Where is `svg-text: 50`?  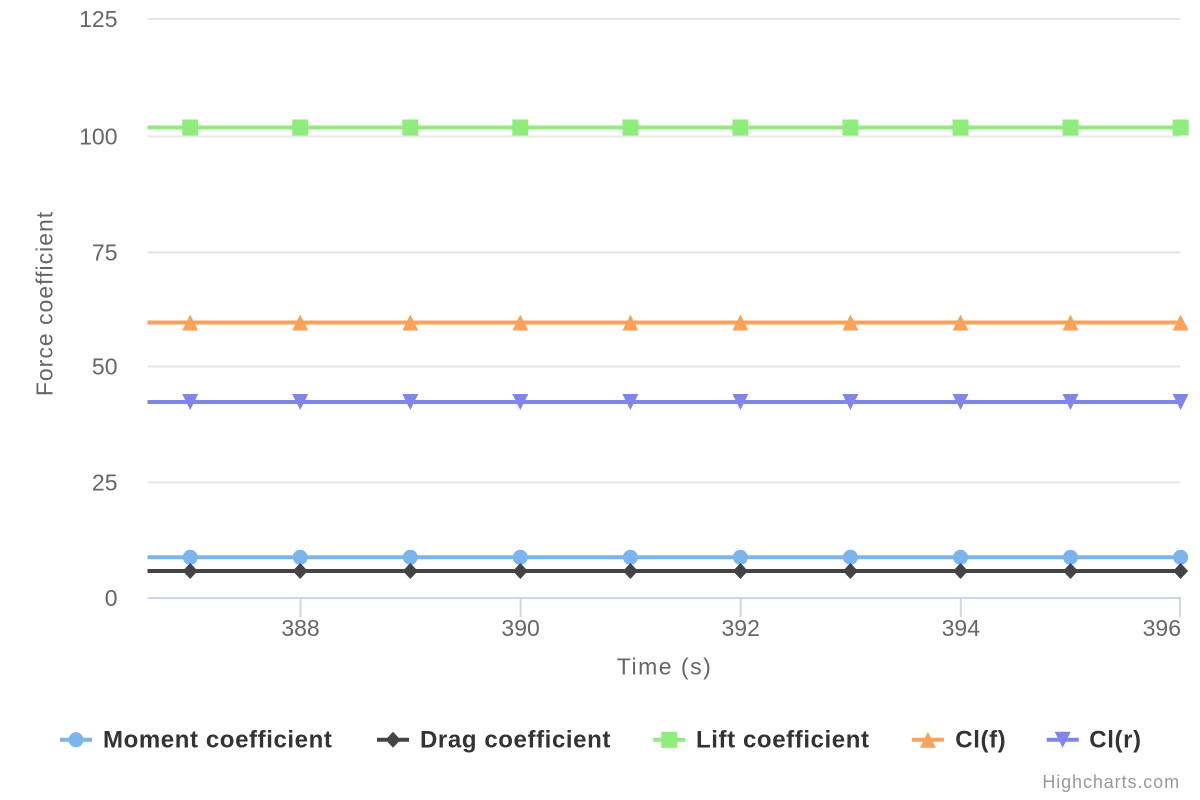 svg-text: 50 is located at coordinates (105, 367).